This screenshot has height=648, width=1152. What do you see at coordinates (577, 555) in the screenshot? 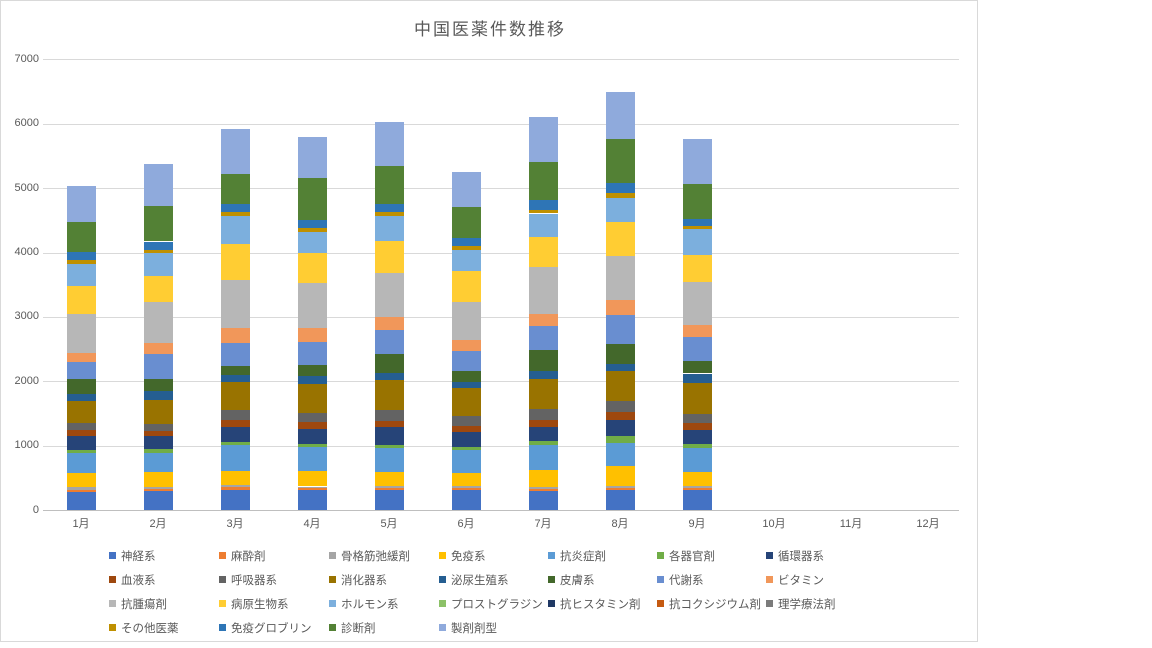
I see `legend-item-抗炎症剤: 抗炎症剤` at bounding box center [577, 555].